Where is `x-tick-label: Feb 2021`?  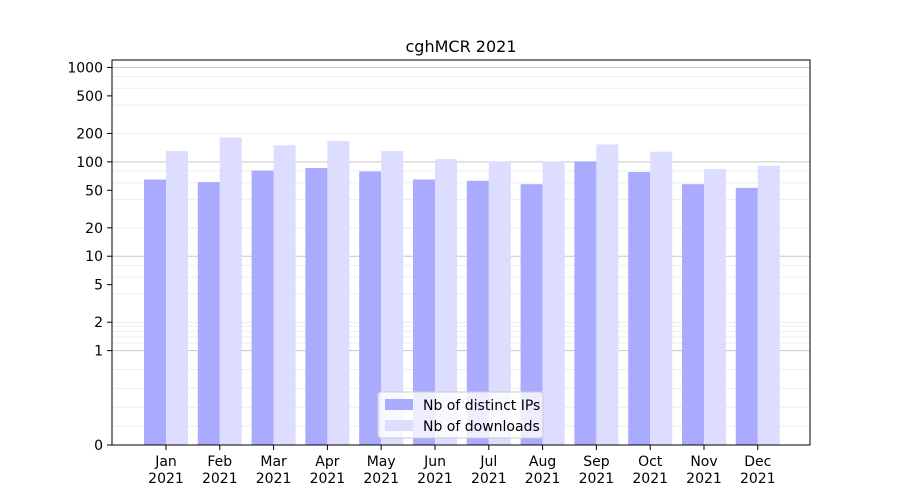
x-tick-label: Feb 2021 is located at coordinates (220, 470).